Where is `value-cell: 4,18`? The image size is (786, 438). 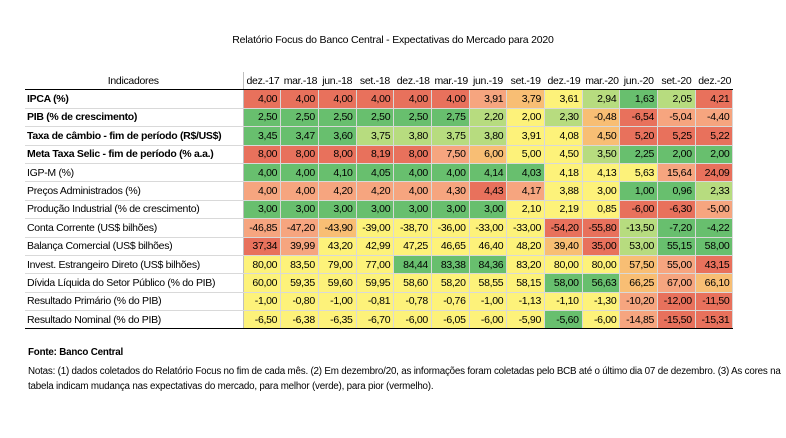
value-cell: 4,18 is located at coordinates (563, 172).